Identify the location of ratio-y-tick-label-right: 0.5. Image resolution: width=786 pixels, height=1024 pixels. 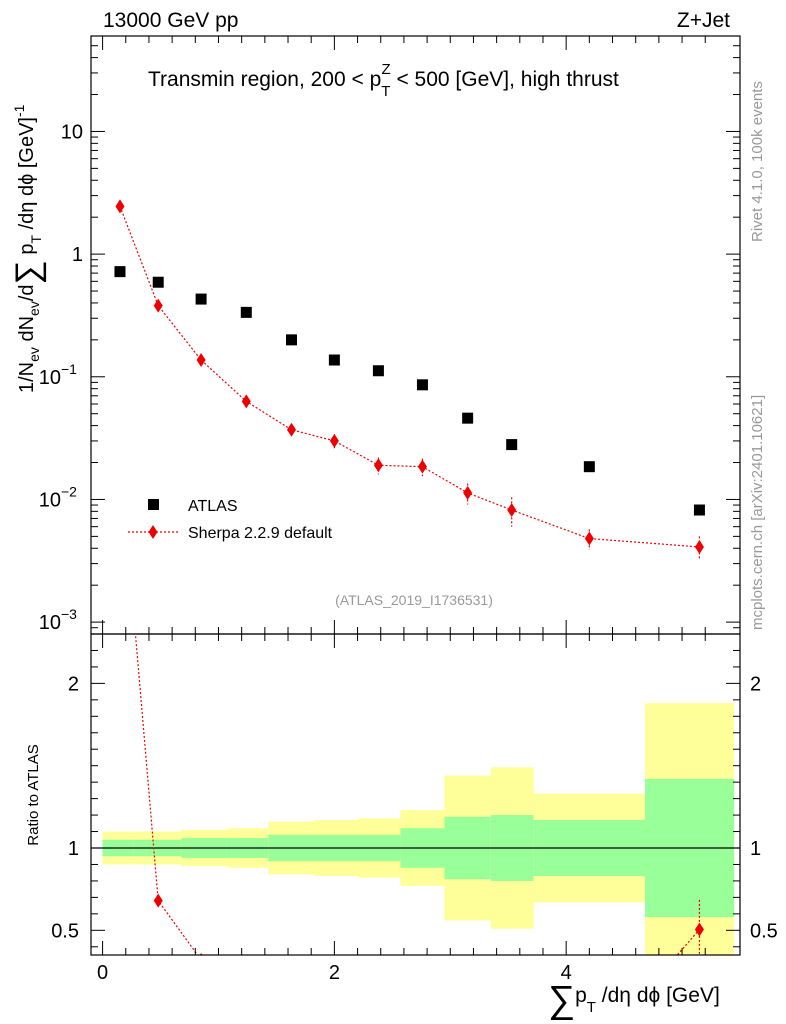
(764, 931).